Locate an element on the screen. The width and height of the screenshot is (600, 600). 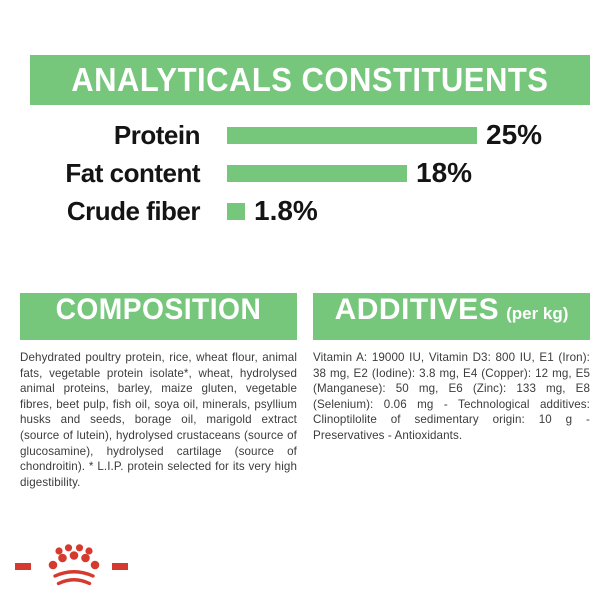
chart-row-crude-fiber: Crude fiber 1.8% is located at coordinates (302, 211).